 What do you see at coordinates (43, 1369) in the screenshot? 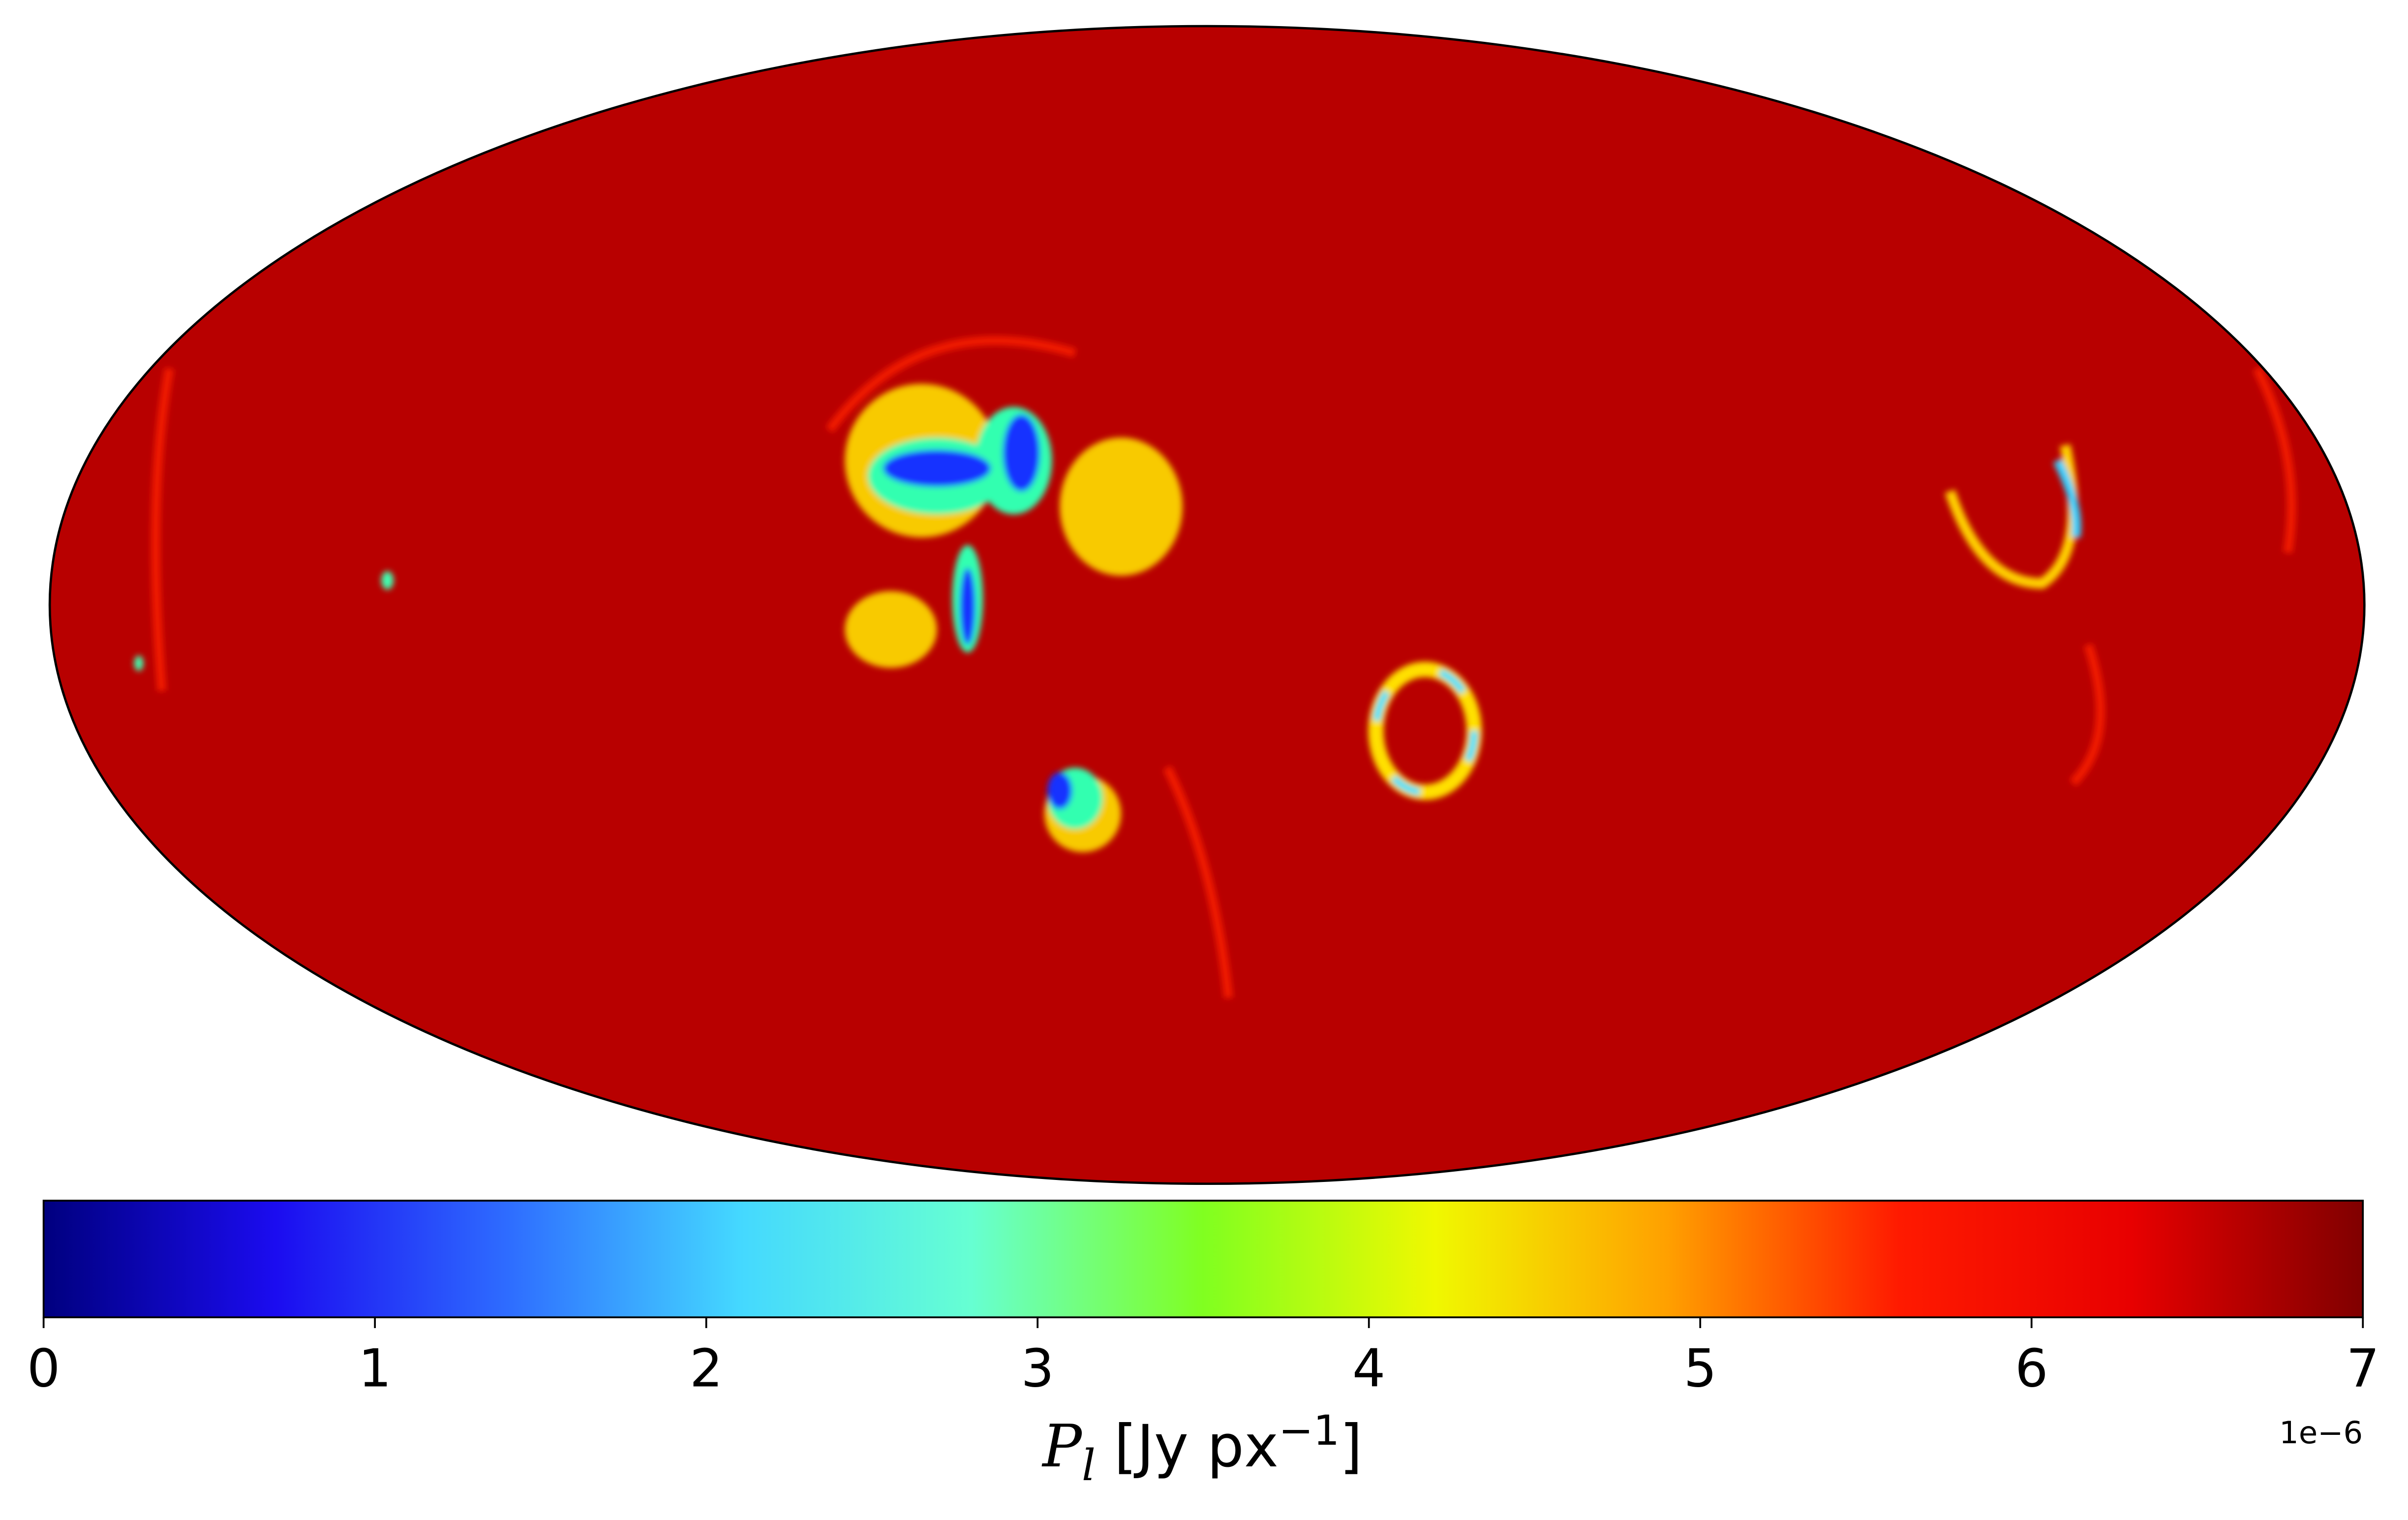
I see `tick-label: 0` at bounding box center [43, 1369].